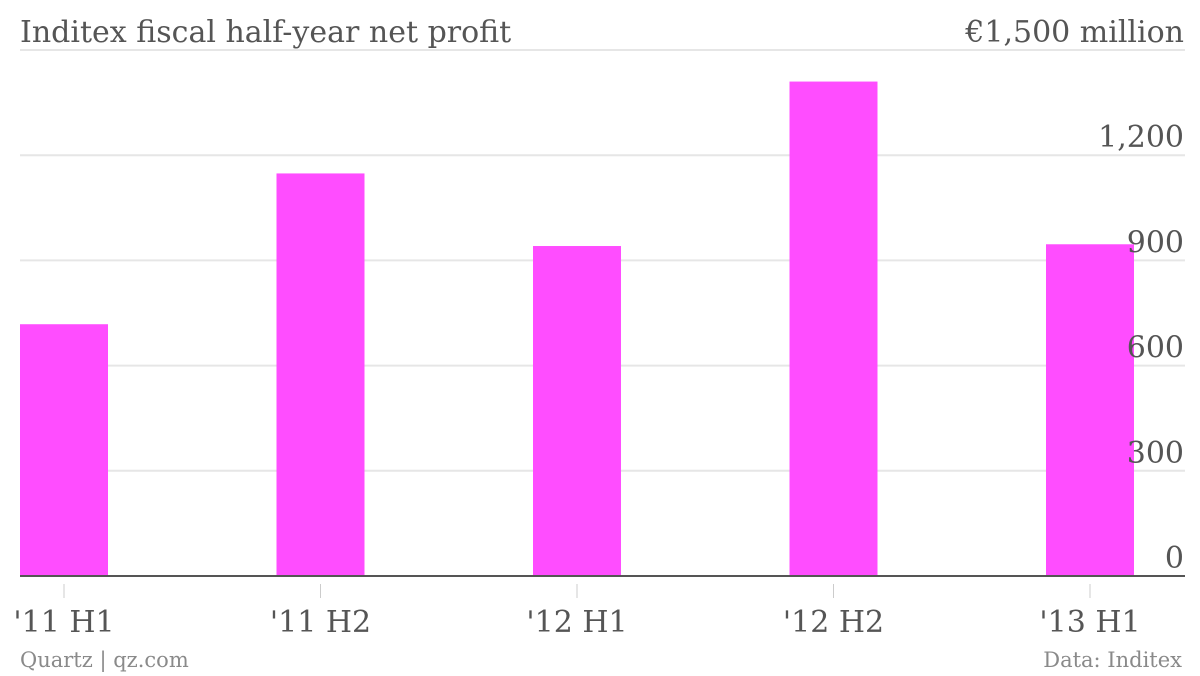 The height and width of the screenshot is (676, 1200). I want to click on x-tick-label: '12 H1, so click(576, 622).